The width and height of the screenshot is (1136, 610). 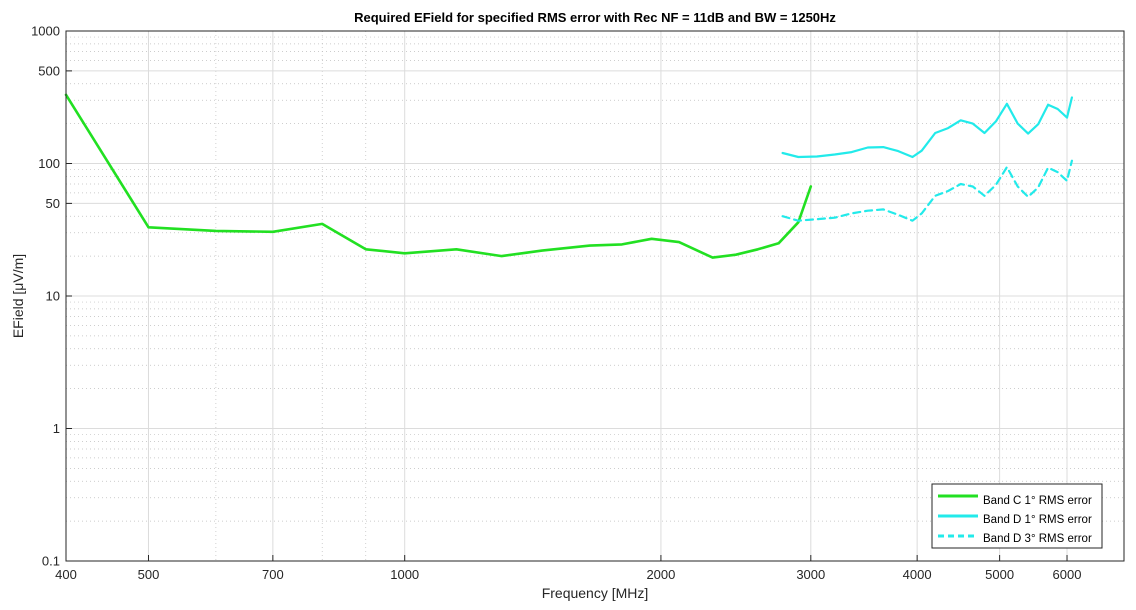 What do you see at coordinates (660, 574) in the screenshot?
I see `x-tick-label: 2000` at bounding box center [660, 574].